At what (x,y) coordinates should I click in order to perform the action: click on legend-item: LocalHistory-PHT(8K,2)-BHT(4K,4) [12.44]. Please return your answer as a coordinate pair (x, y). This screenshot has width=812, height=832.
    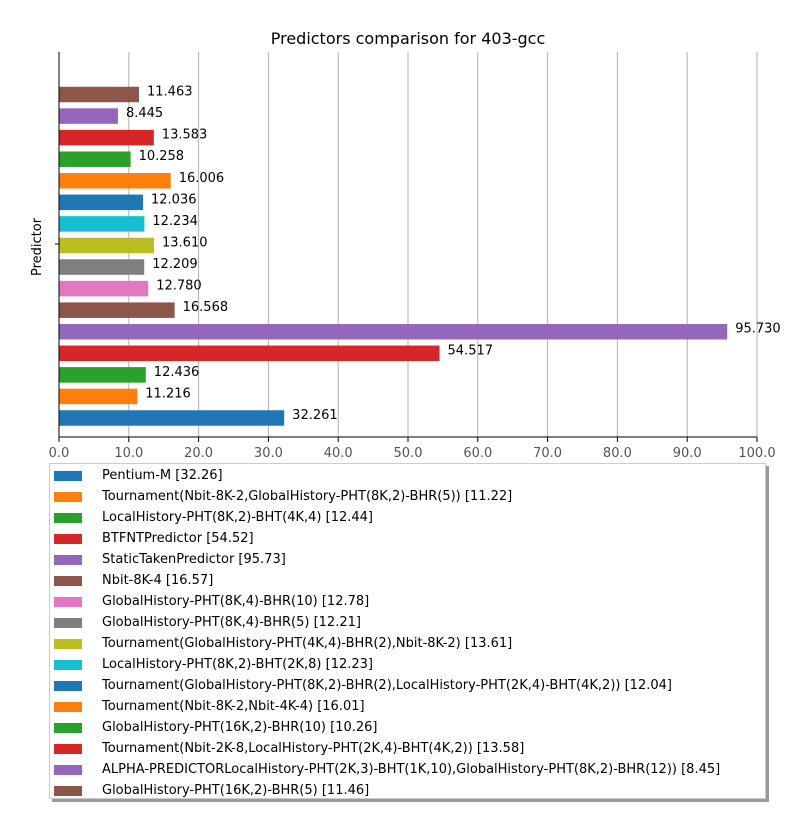
    Looking at the image, I should click on (211, 517).